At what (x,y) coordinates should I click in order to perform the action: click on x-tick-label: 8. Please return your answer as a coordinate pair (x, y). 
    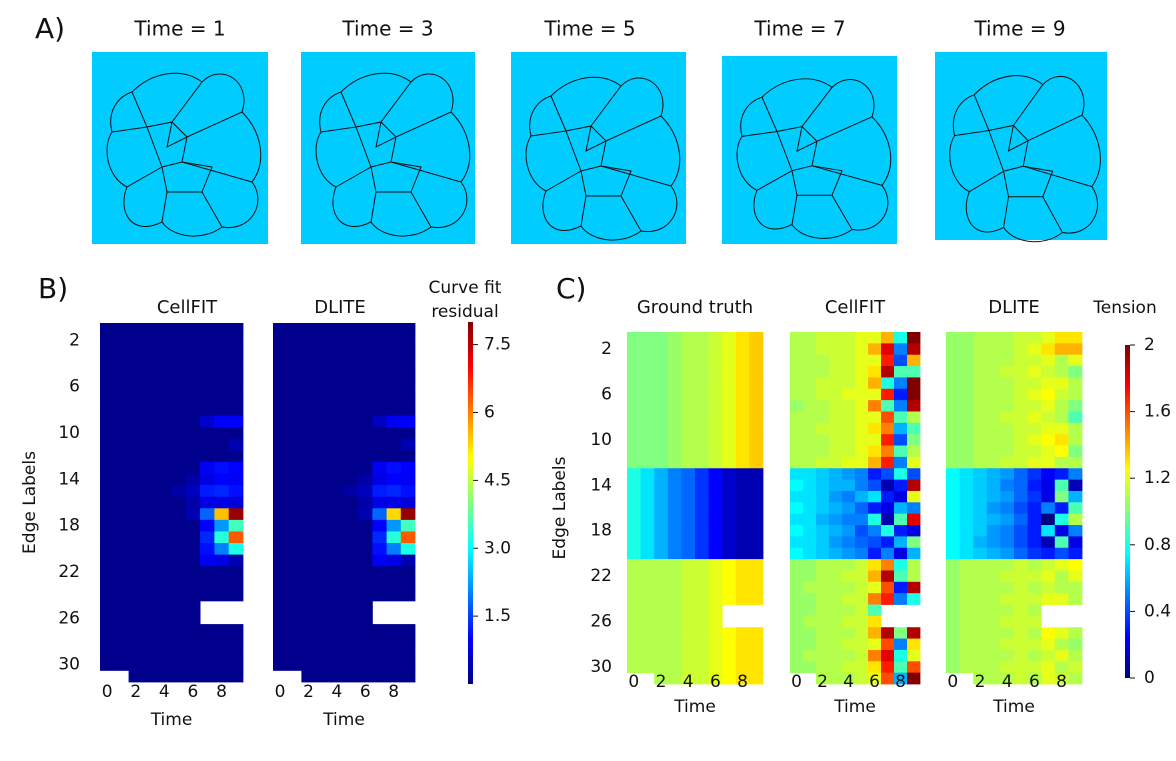
    Looking at the image, I should click on (221, 692).